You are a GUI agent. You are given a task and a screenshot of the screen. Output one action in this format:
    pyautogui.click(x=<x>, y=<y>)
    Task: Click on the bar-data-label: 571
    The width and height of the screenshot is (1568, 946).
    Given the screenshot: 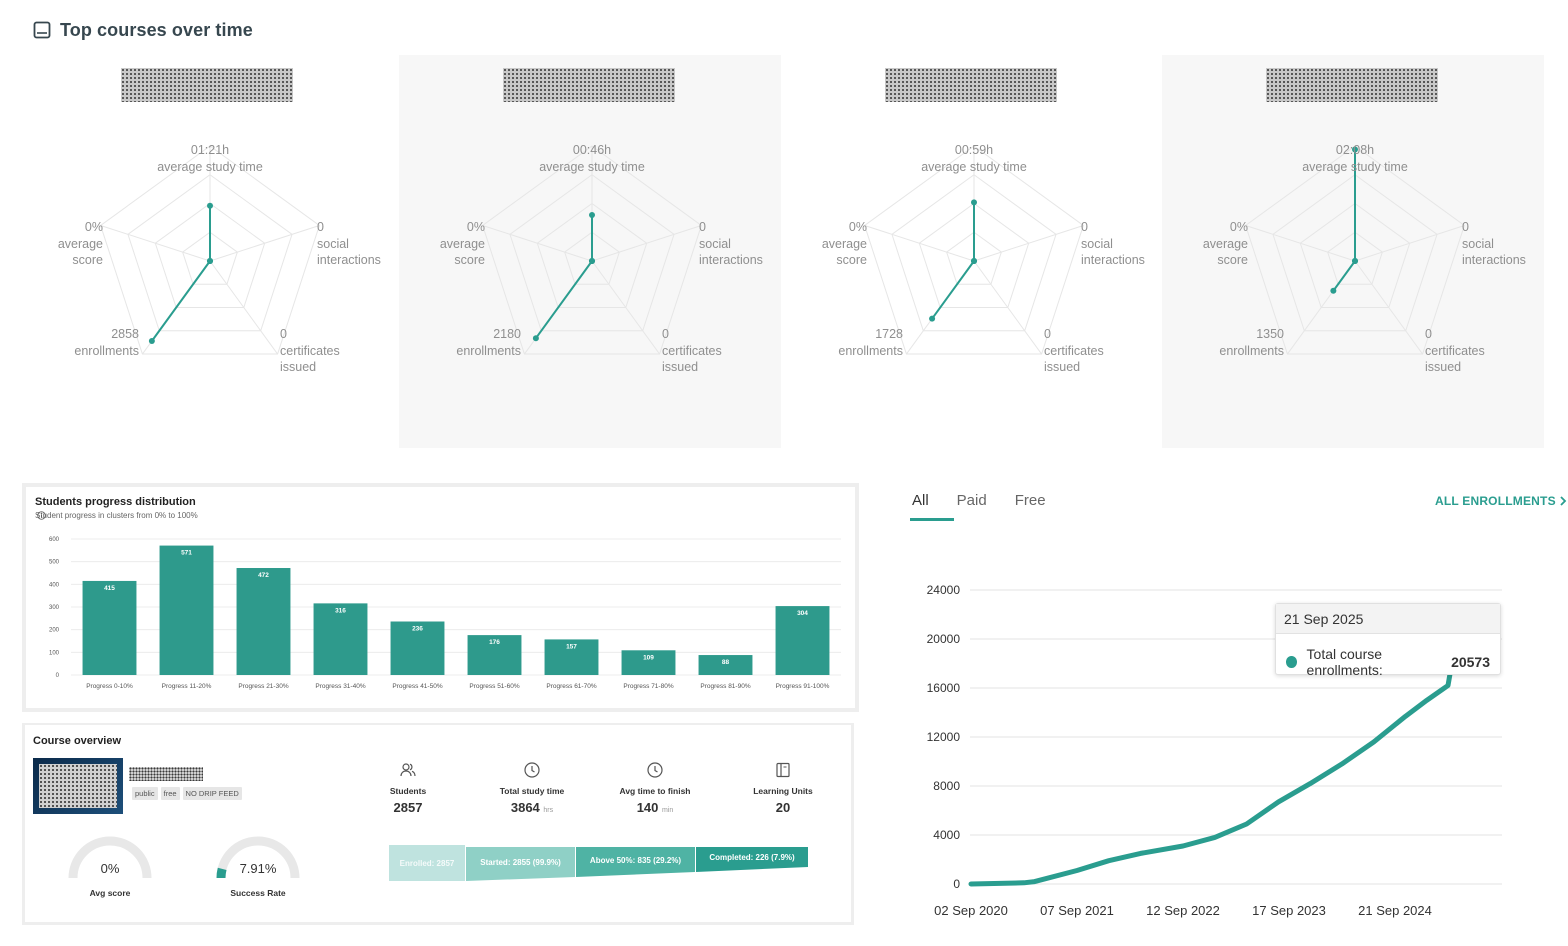 What is the action you would take?
    pyautogui.click(x=186, y=553)
    